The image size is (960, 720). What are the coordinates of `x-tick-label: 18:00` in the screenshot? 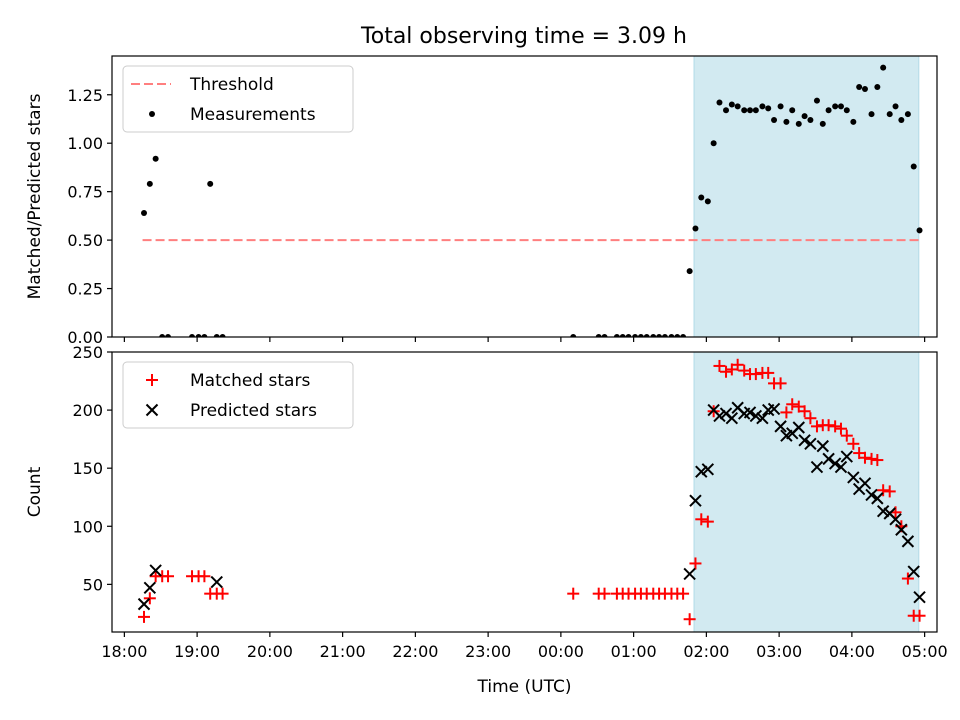 It's located at (124, 651).